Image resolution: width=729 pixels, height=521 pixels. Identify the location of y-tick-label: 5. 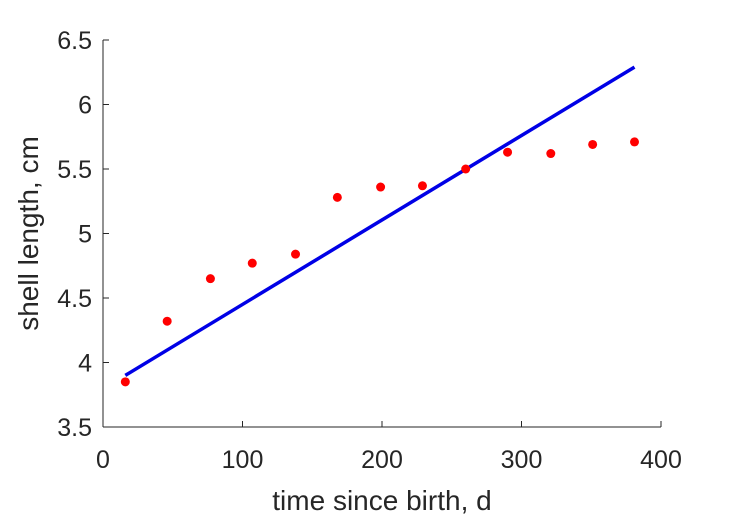
(85, 235).